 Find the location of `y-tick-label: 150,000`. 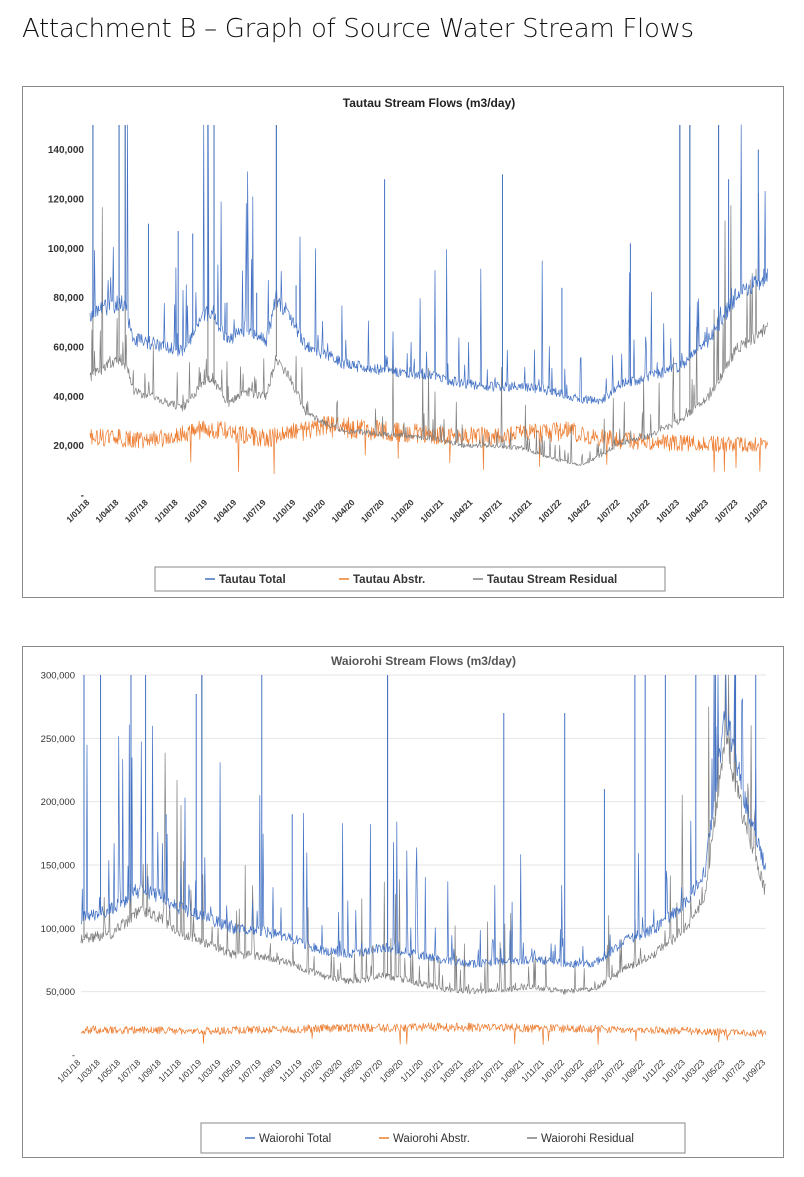

y-tick-label: 150,000 is located at coordinates (58, 866).